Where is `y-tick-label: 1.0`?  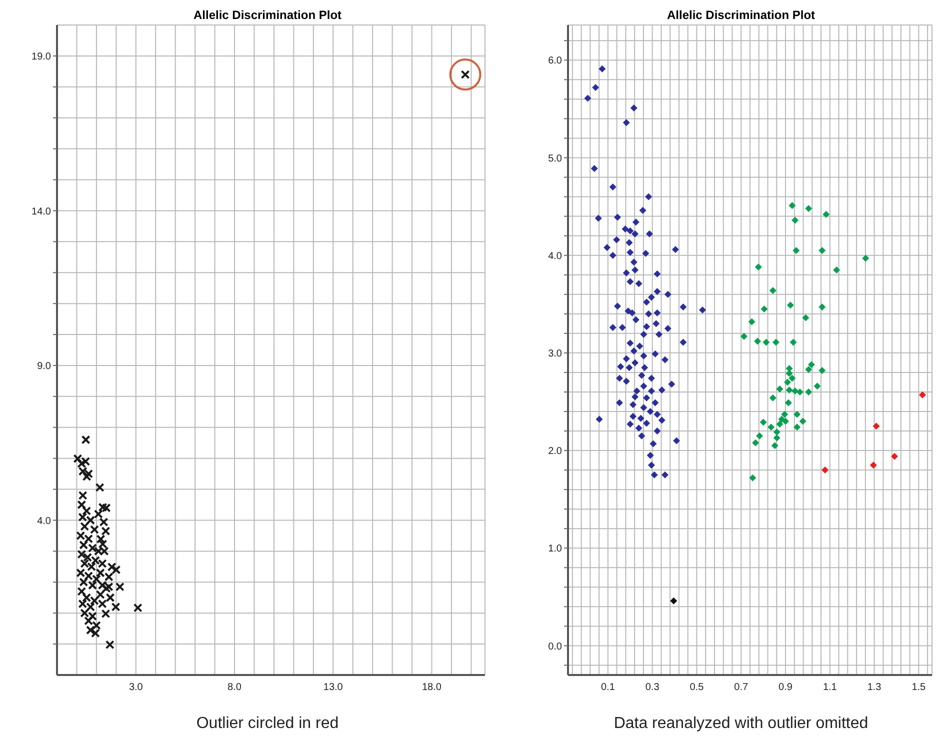
y-tick-label: 1.0 is located at coordinates (555, 549).